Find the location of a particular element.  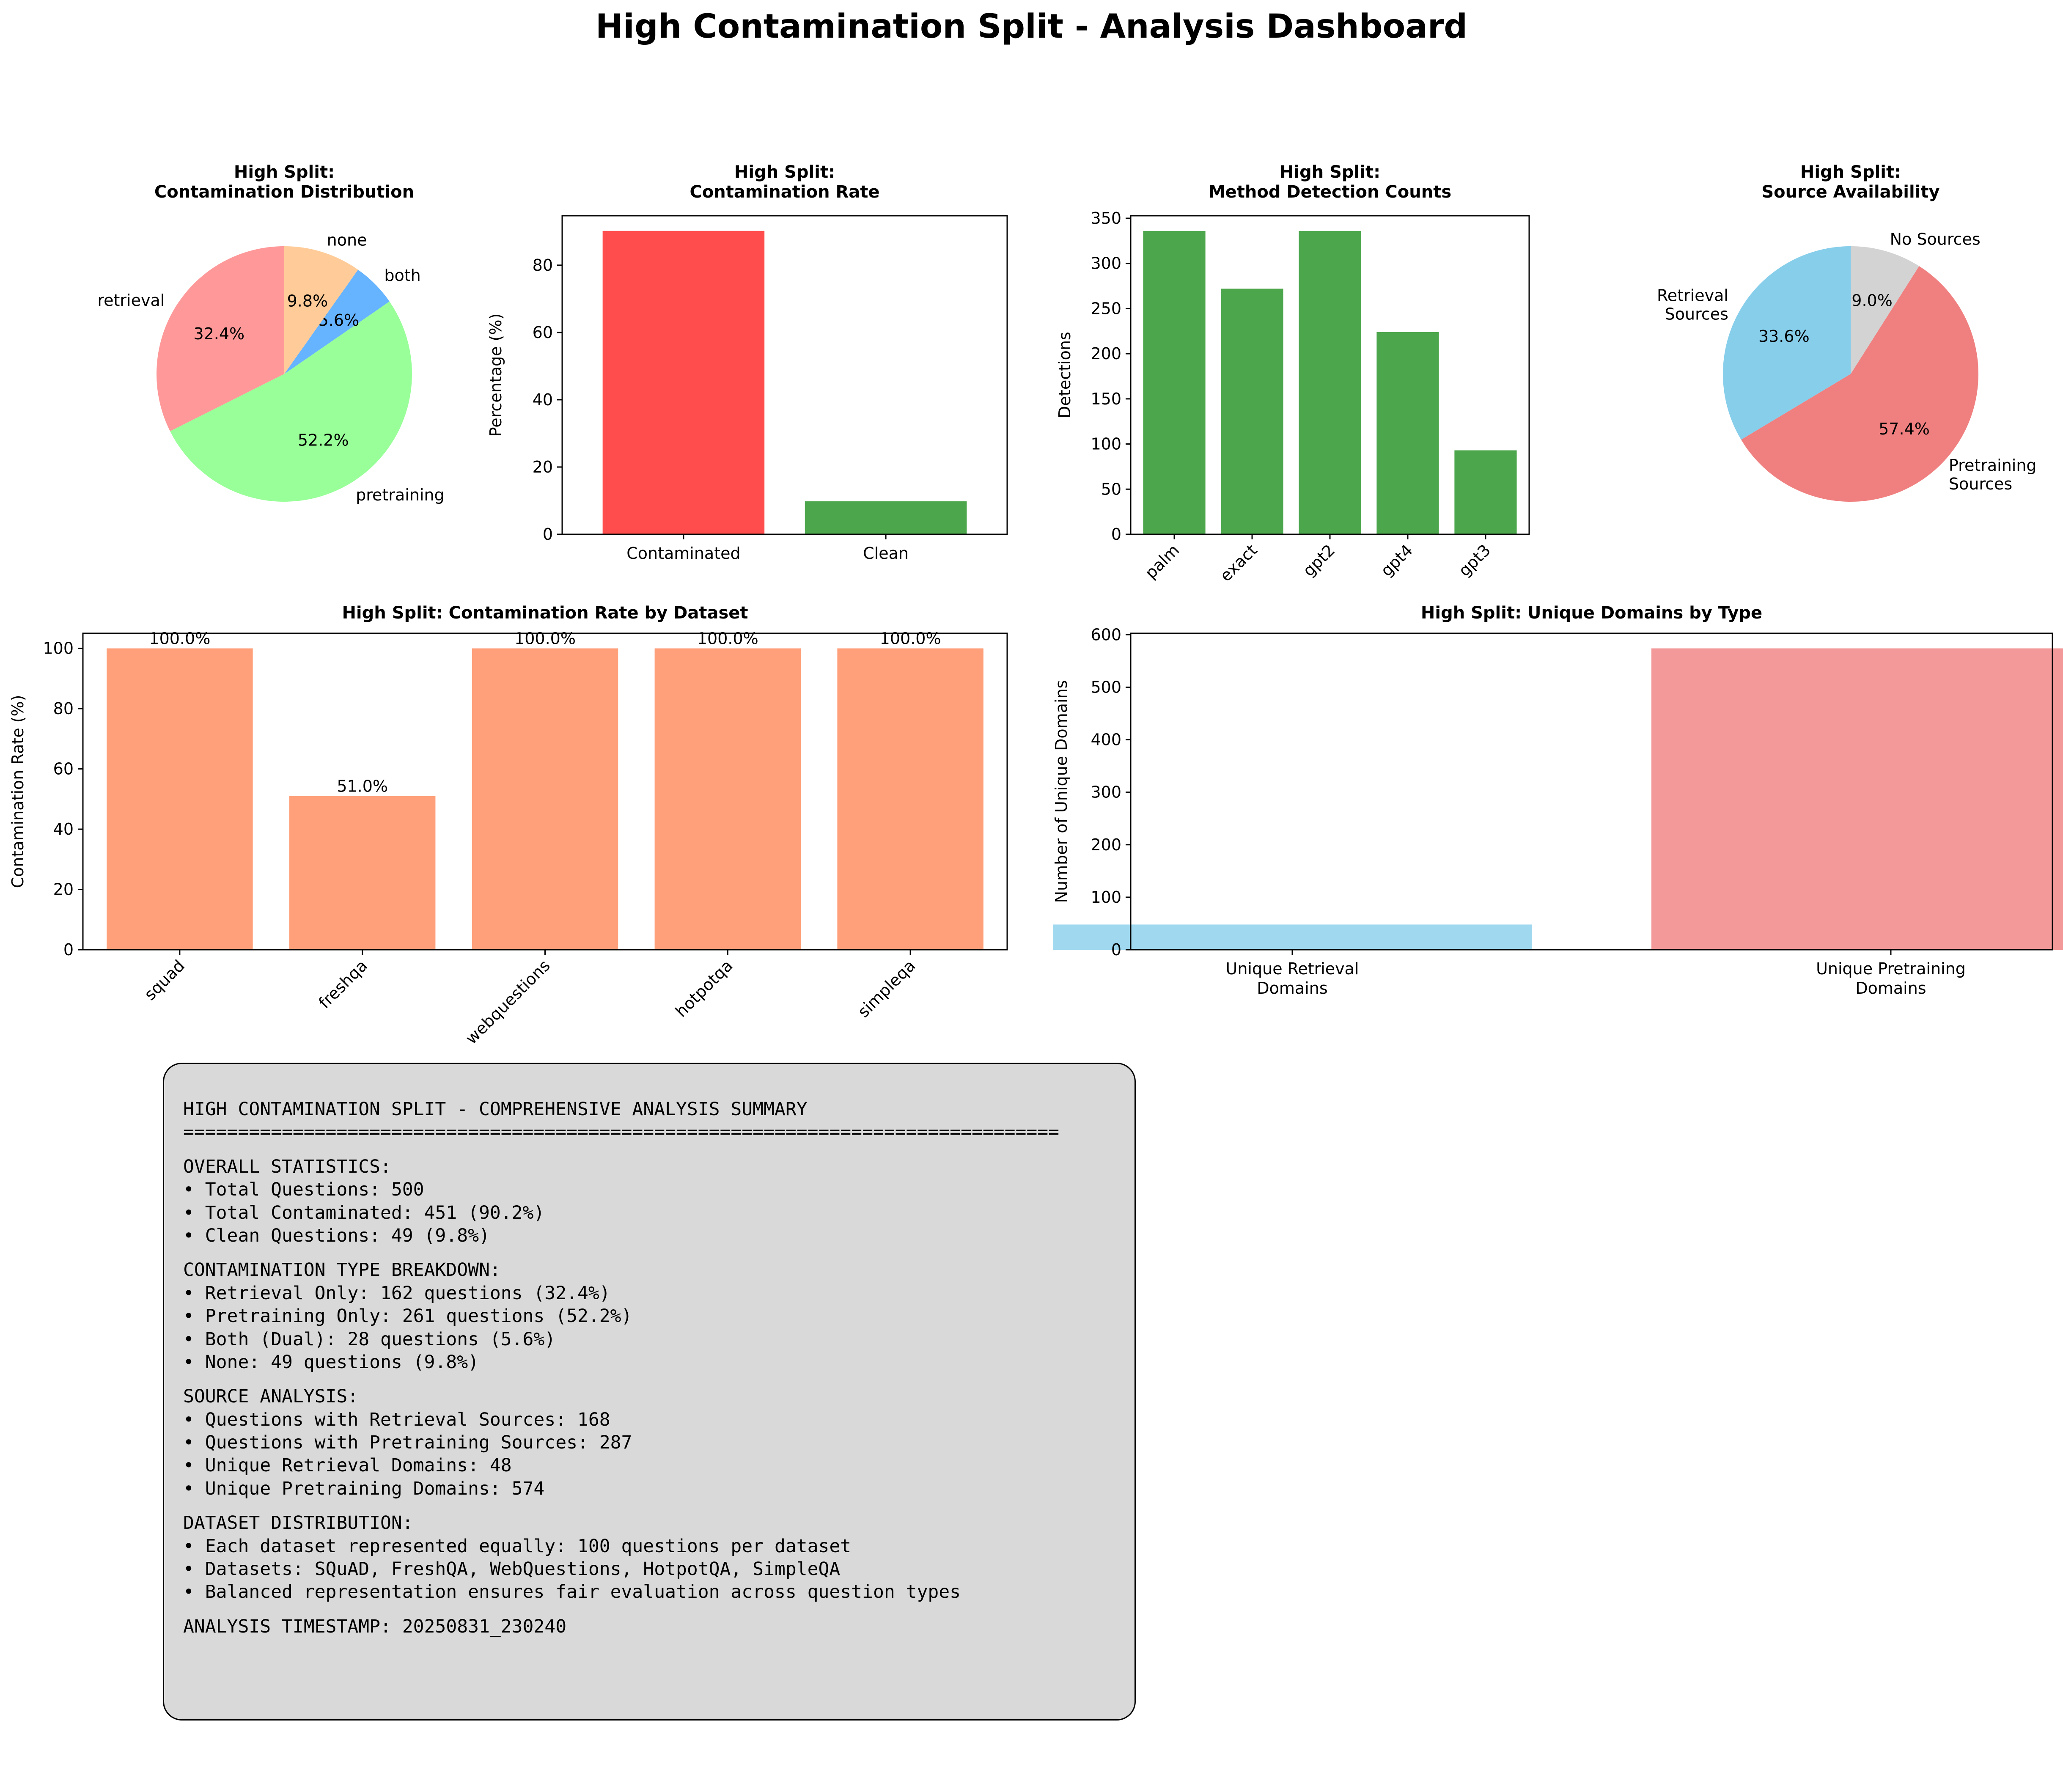

x-tick-label: exact is located at coordinates (1239, 563).